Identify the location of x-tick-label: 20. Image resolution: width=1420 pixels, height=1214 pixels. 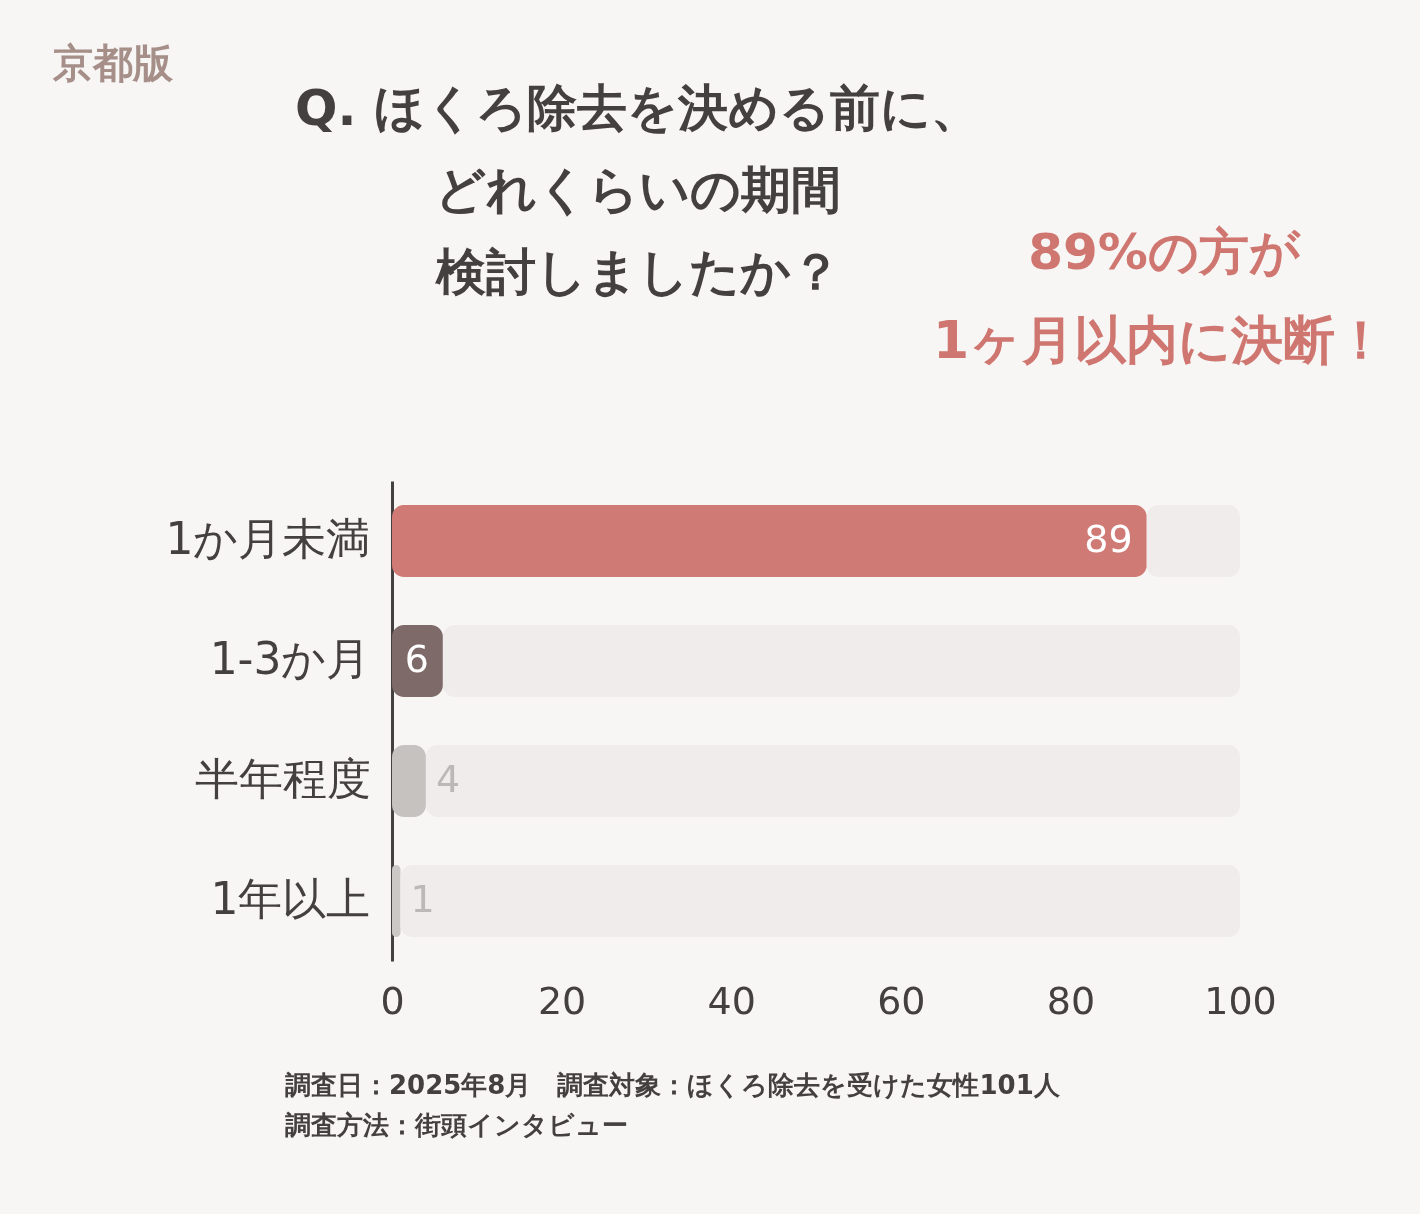
(562, 1000).